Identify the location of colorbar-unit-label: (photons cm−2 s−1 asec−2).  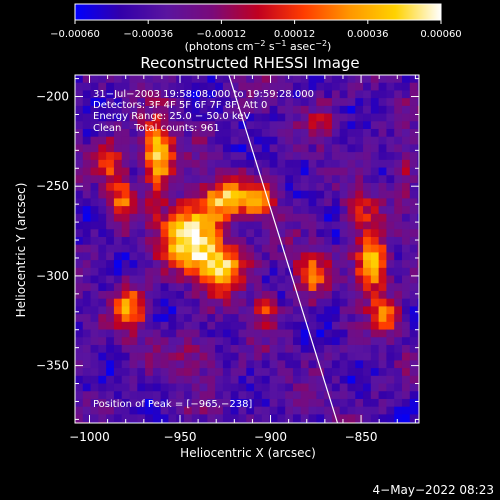
(258, 46).